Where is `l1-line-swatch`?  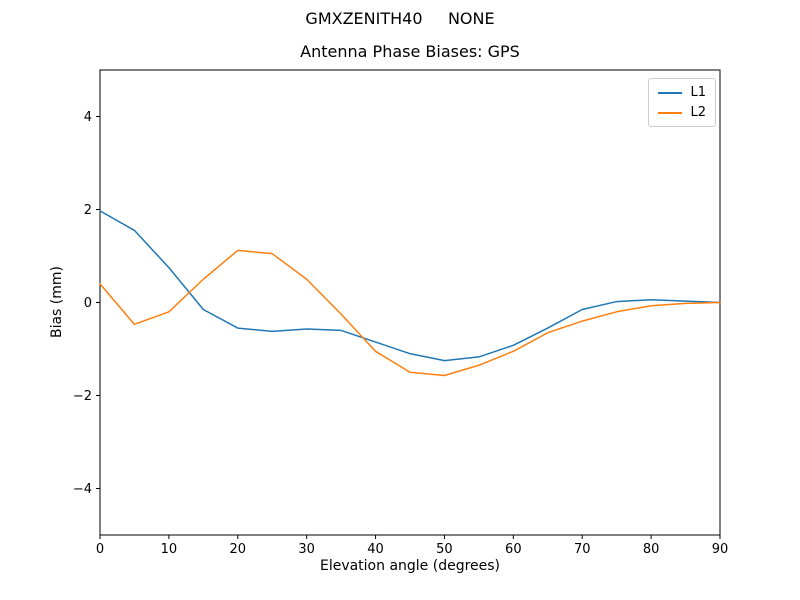 l1-line-swatch is located at coordinates (670, 92).